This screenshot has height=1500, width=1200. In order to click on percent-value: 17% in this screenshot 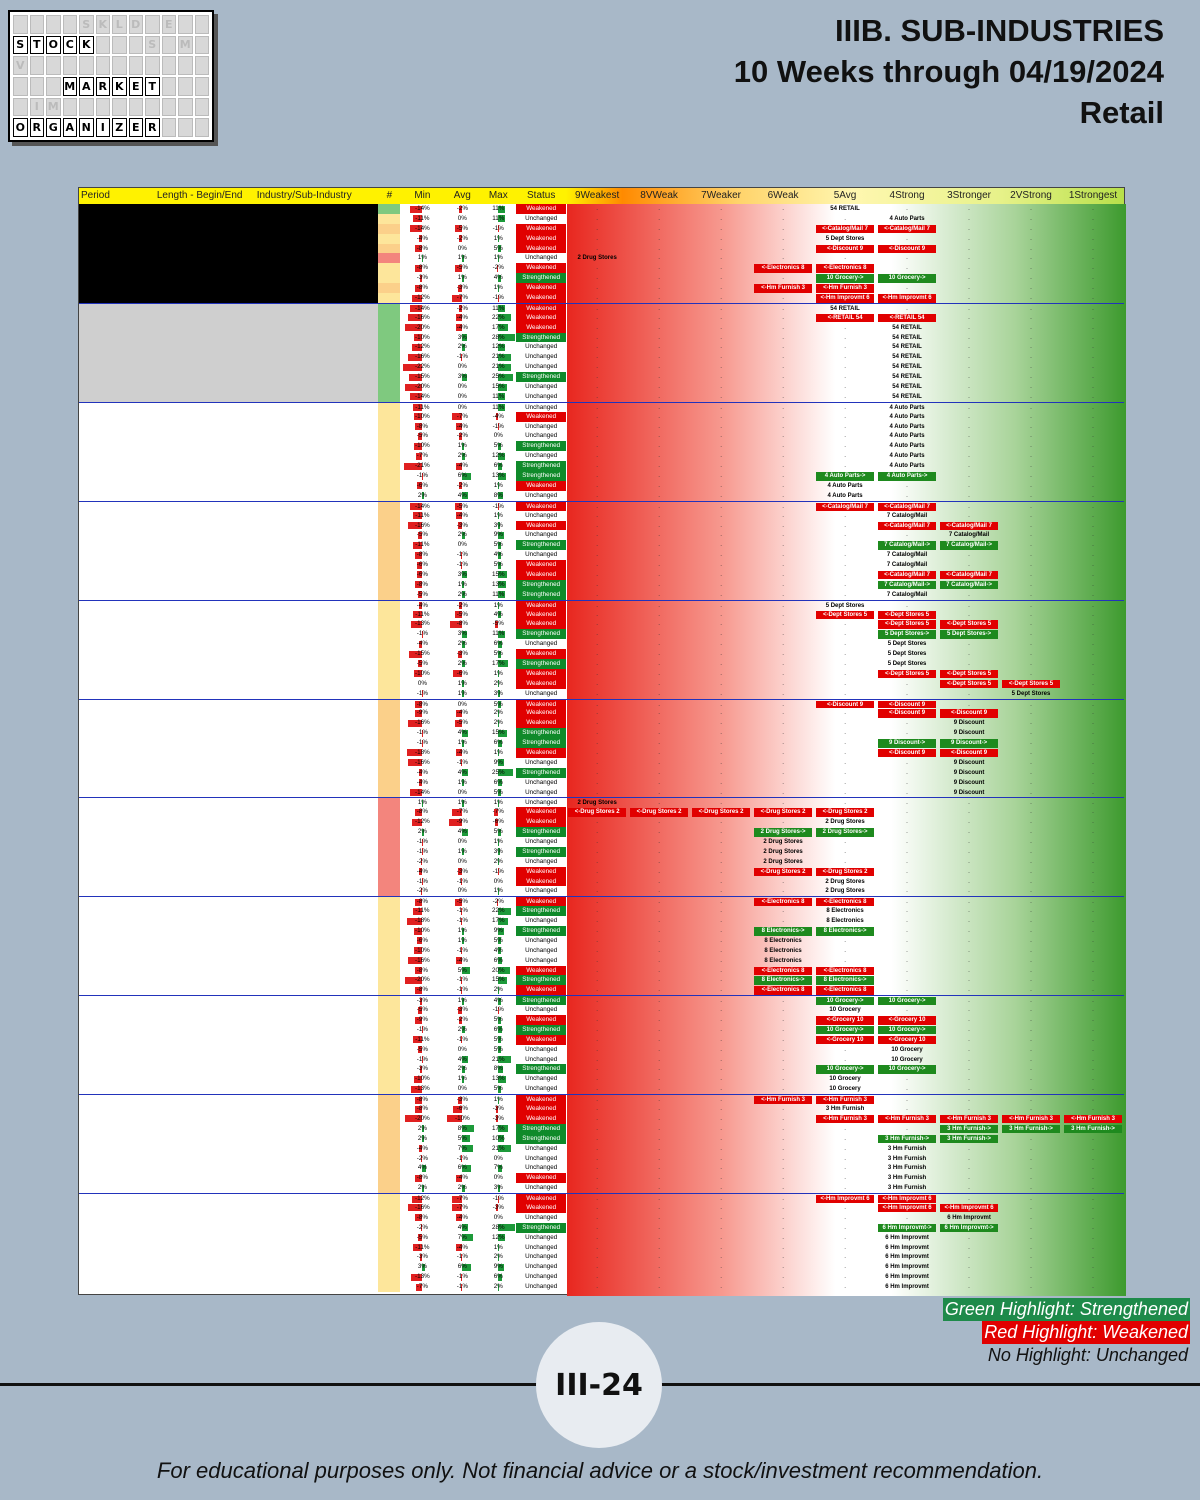, I will do `click(498, 921)`.